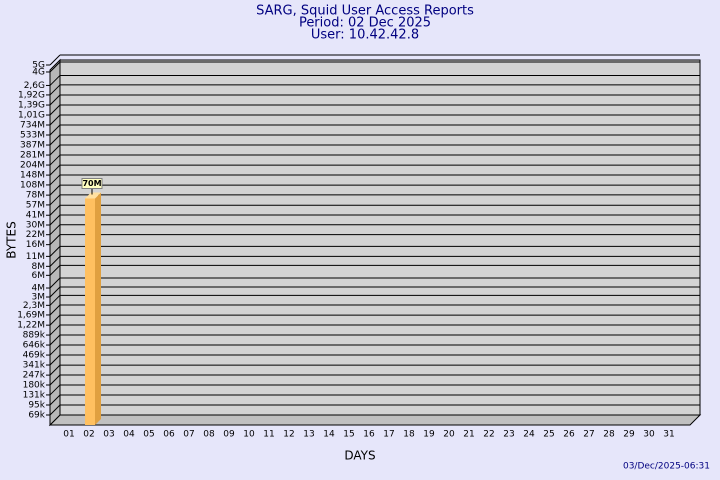  Describe the element at coordinates (35, 226) in the screenshot. I see `y-tick-label: 30M` at that location.